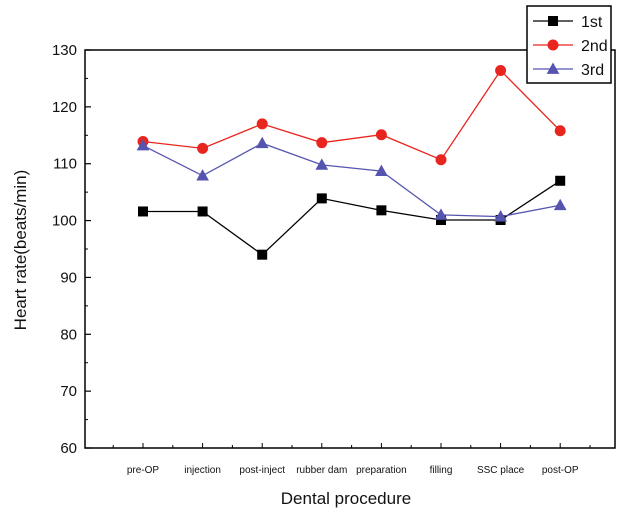 The image size is (629, 513). What do you see at coordinates (553, 21) in the screenshot?
I see `legend-marker-1st` at bounding box center [553, 21].